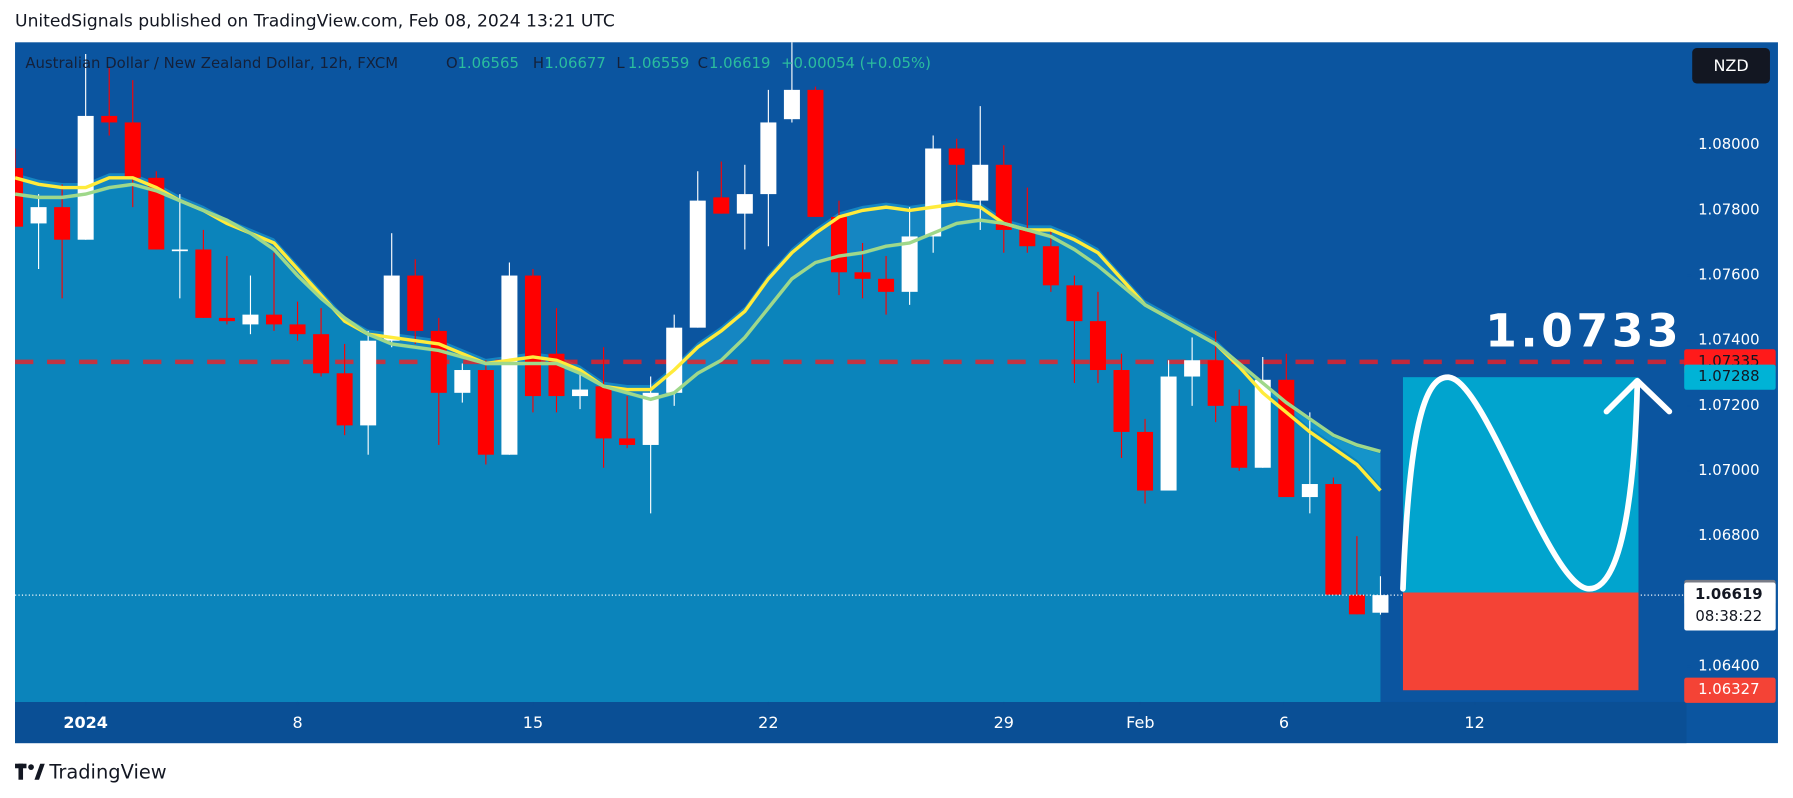  Describe the element at coordinates (1728, 616) in the screenshot. I see `countdown: 08:38:22` at that location.